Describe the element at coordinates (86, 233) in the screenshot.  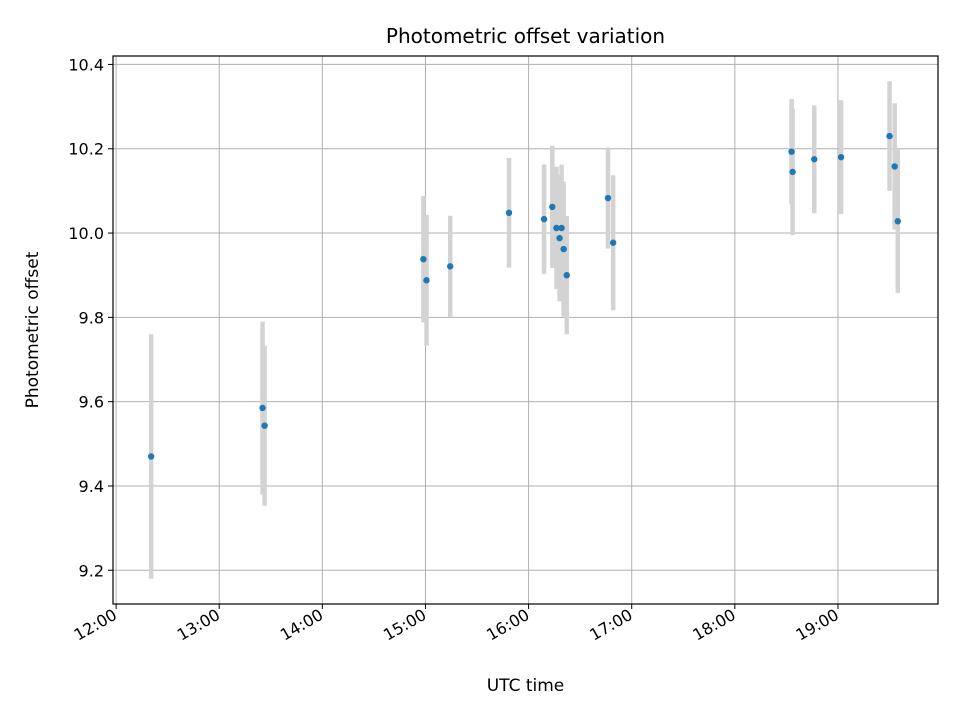
I see `y-tick-label: 10.0` at that location.